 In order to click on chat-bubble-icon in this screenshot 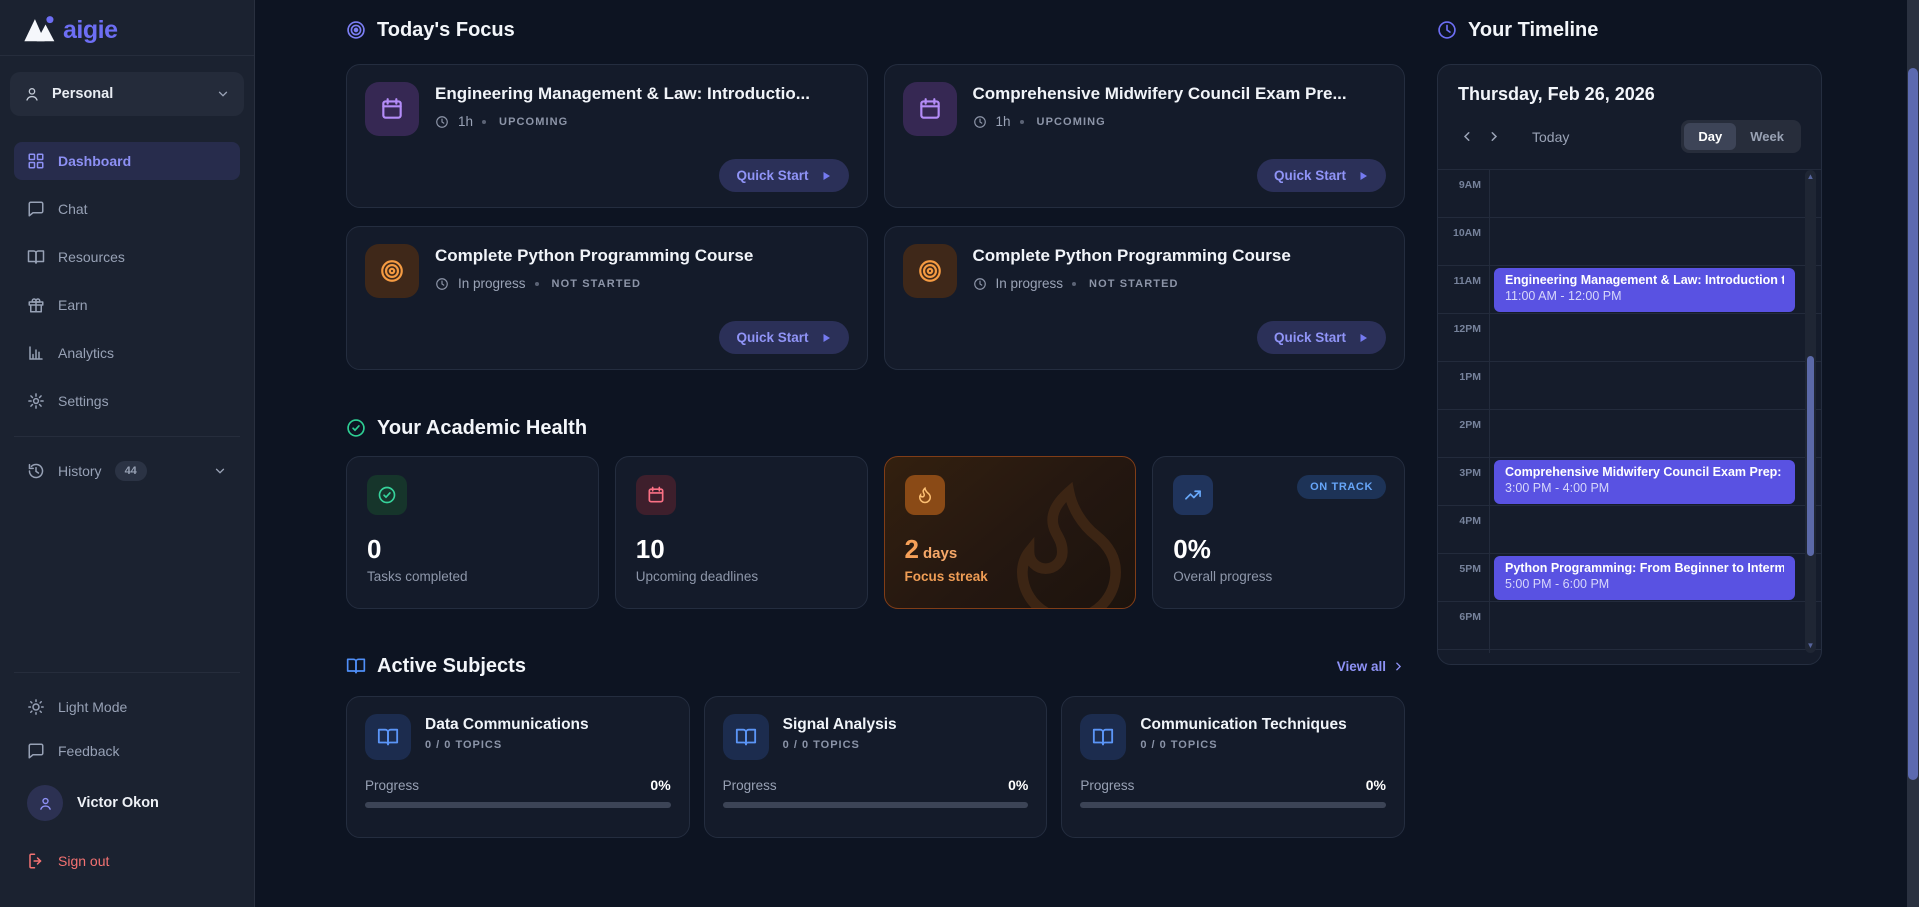, I will do `click(36, 209)`.